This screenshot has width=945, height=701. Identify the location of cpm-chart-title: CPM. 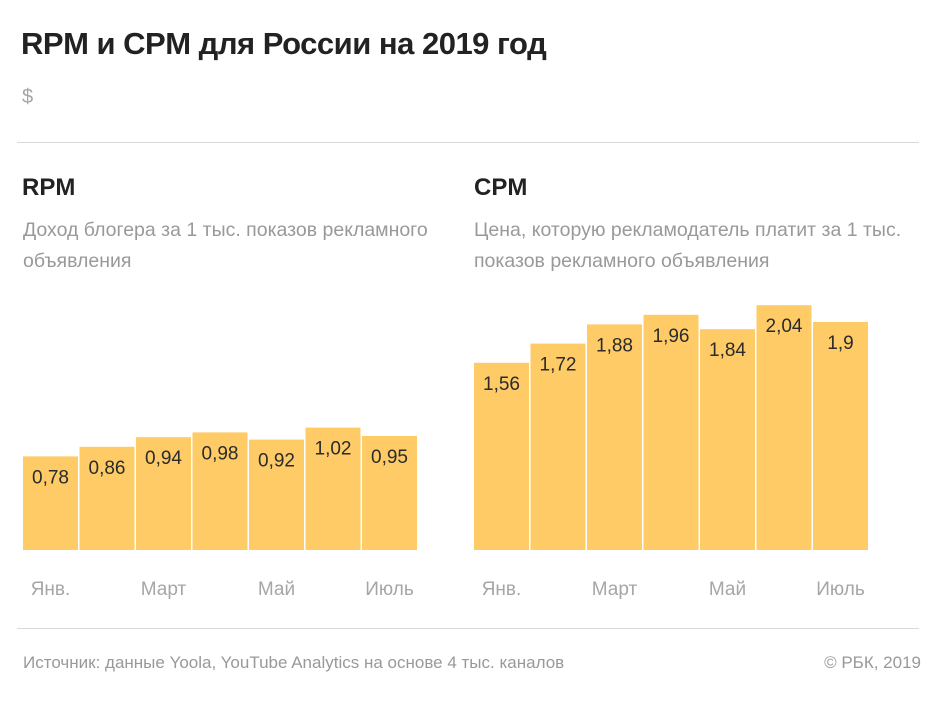
(501, 187).